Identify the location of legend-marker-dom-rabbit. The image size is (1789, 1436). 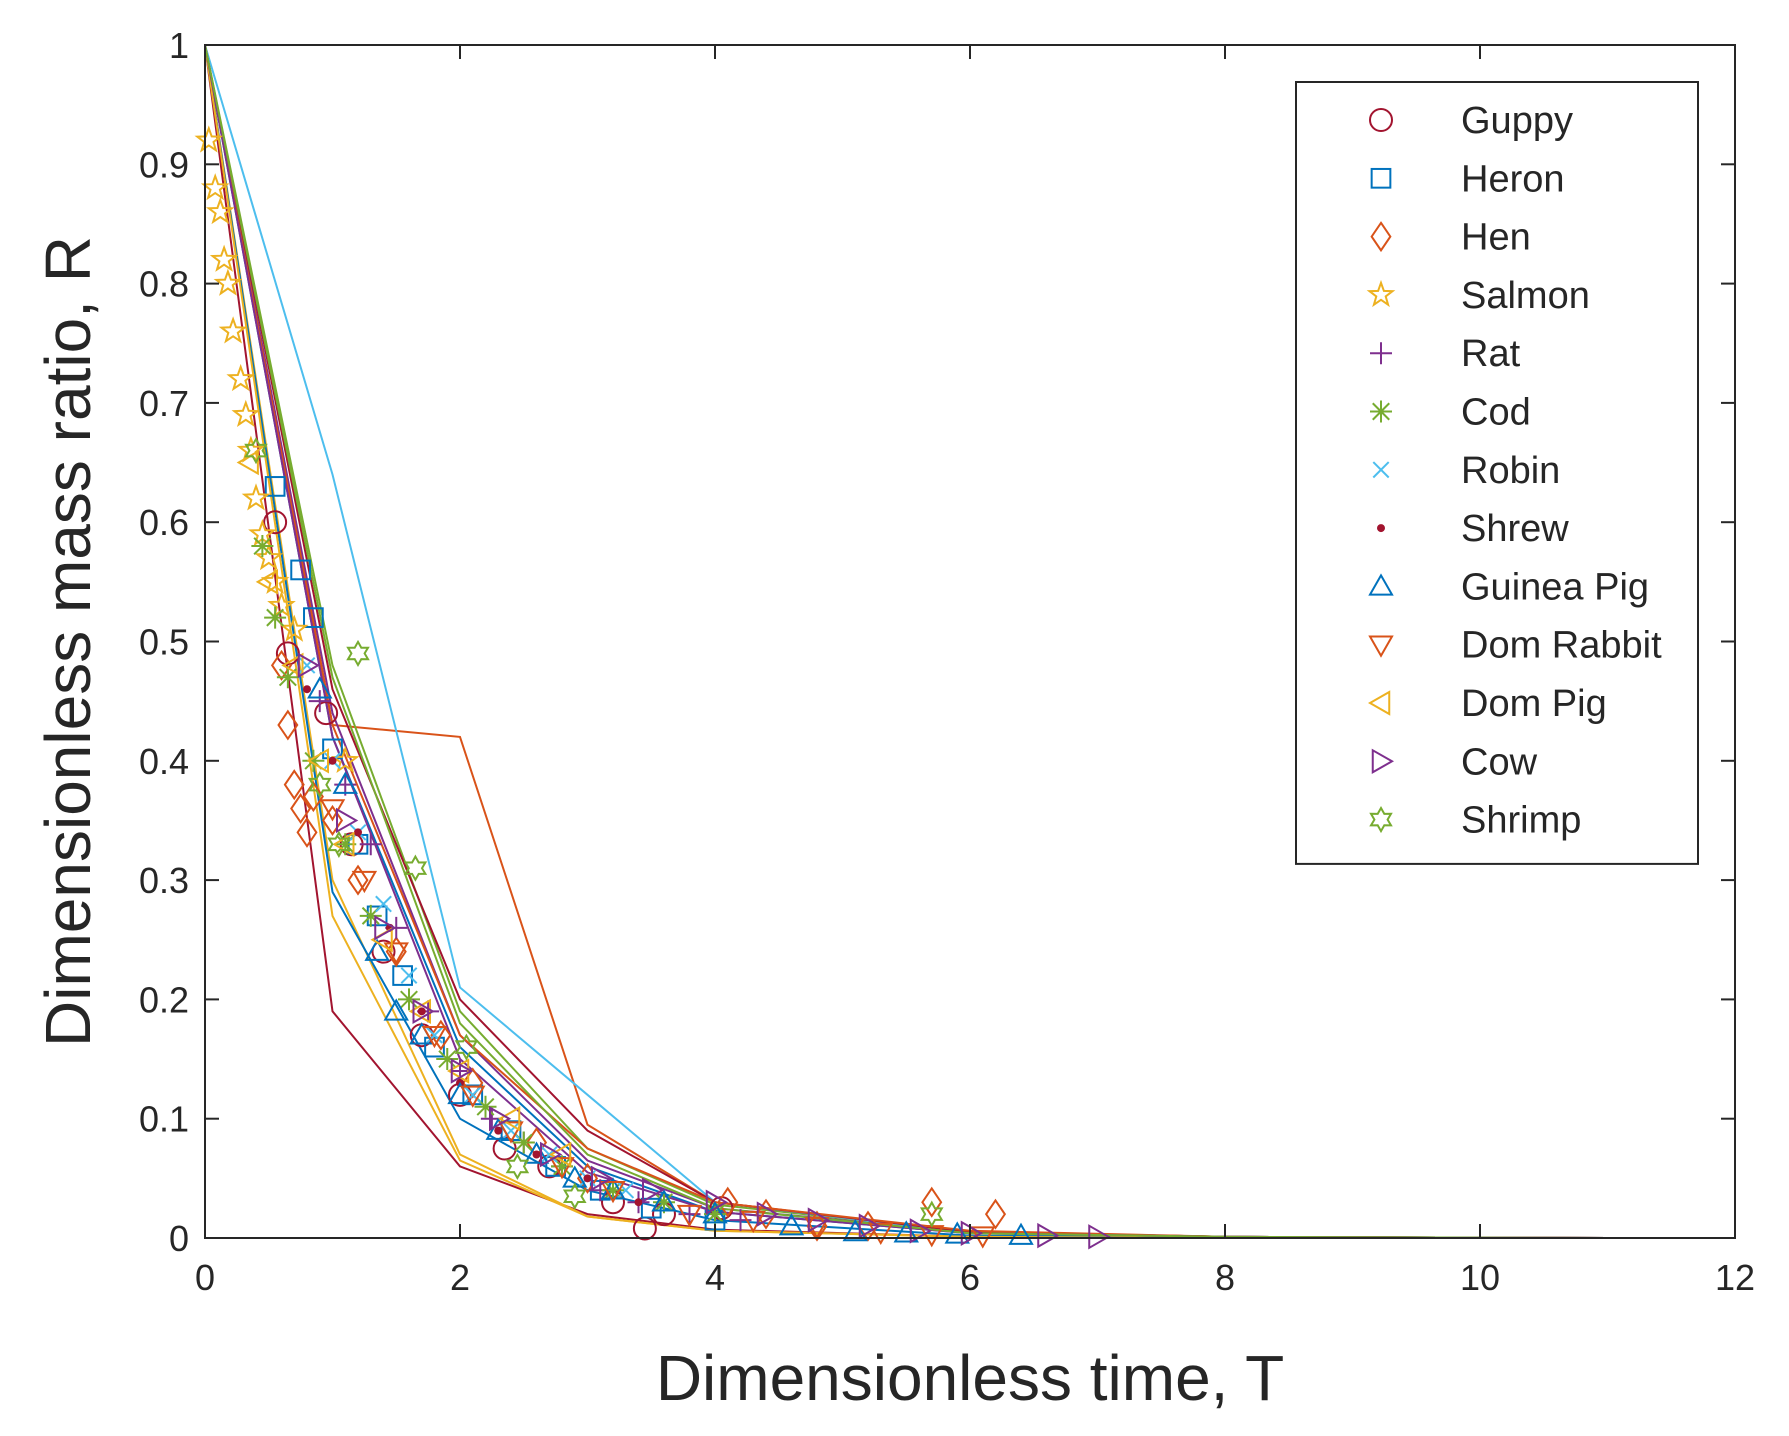
(1381, 646).